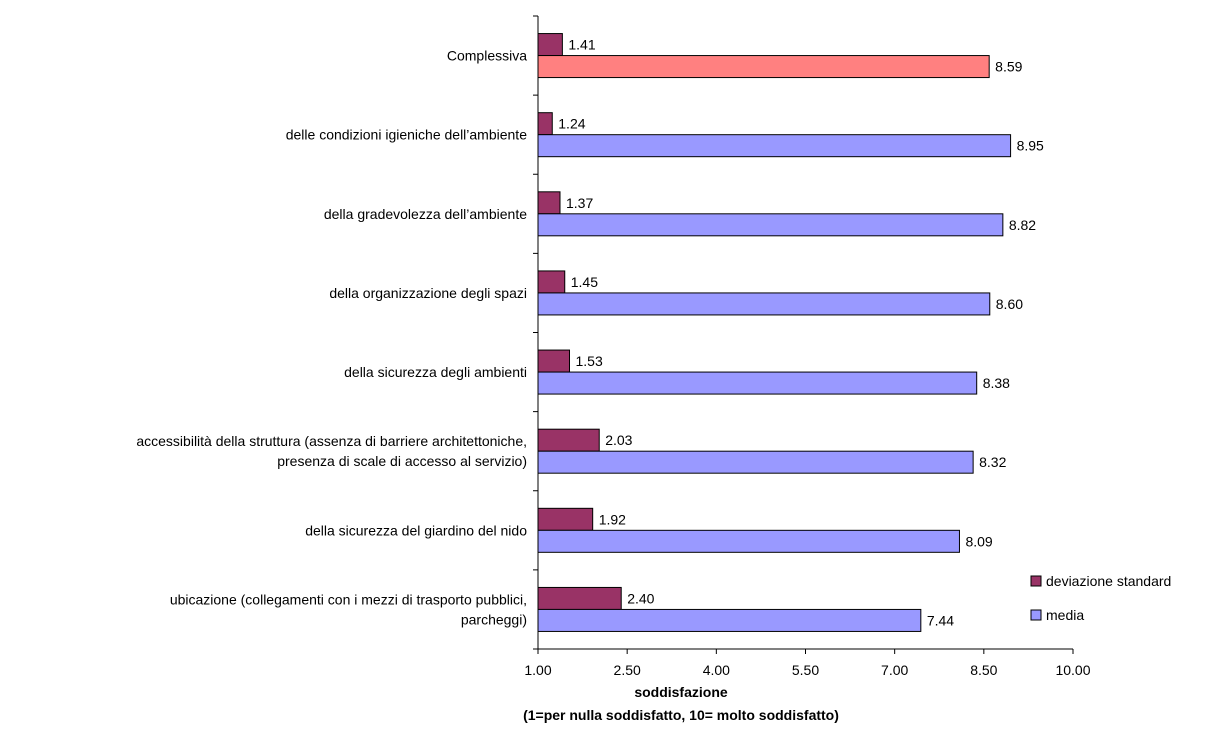  What do you see at coordinates (681, 692) in the screenshot?
I see `x-axis-title: soddisfazione` at bounding box center [681, 692].